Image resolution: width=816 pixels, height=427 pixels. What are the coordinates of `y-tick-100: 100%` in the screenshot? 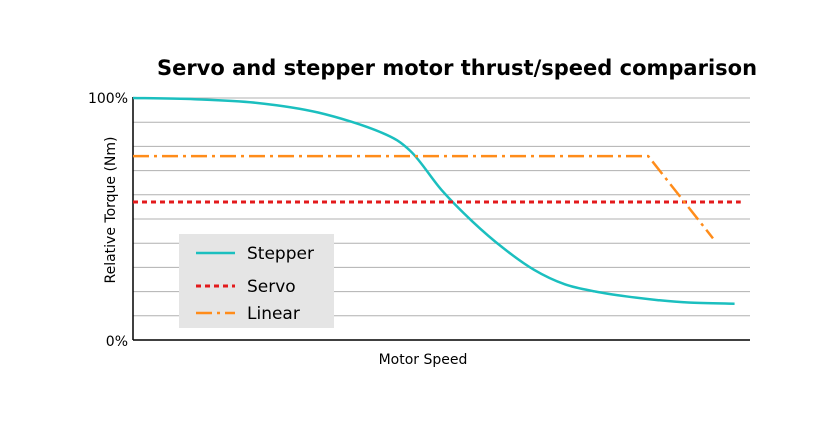 It's located at (108, 99).